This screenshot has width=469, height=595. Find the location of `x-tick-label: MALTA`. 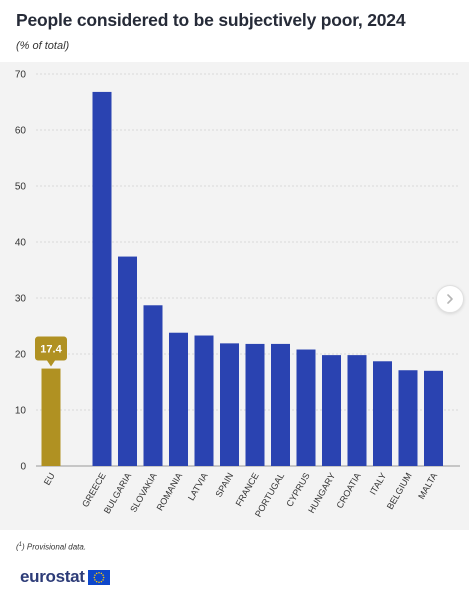

x-tick-label: MALTA is located at coordinates (427, 486).